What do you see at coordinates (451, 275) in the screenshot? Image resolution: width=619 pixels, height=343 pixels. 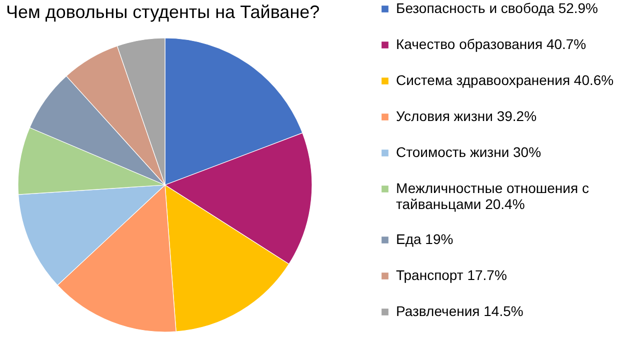 I see `legend-label: Транспорт 17.7%` at bounding box center [451, 275].